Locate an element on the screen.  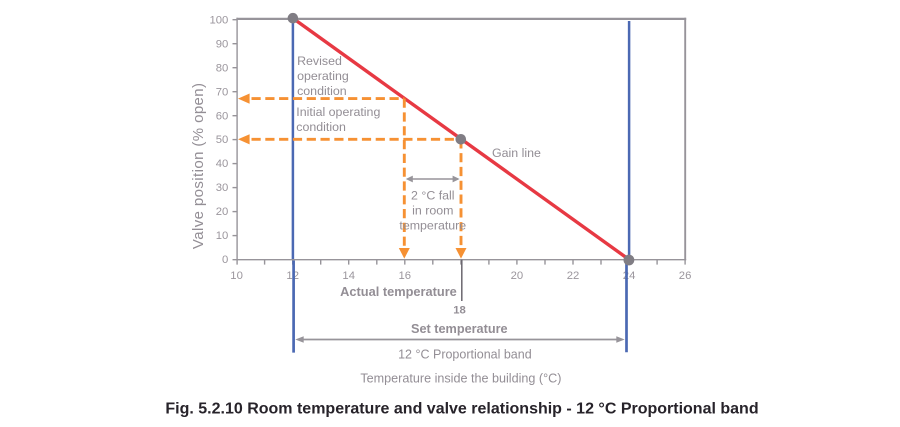
svg-text: Set temperature is located at coordinates (459, 329).